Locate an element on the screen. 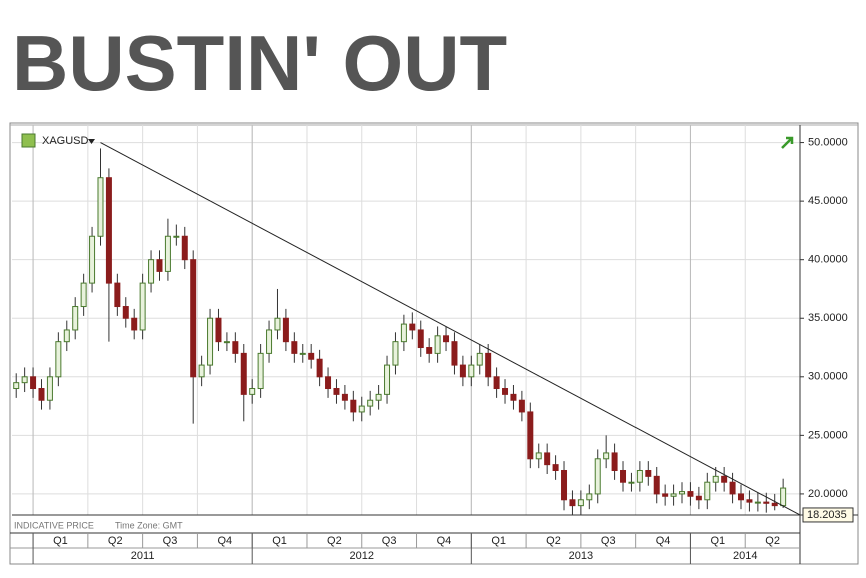 This screenshot has height=578, width=866. year-label: 2012 is located at coordinates (362, 556).